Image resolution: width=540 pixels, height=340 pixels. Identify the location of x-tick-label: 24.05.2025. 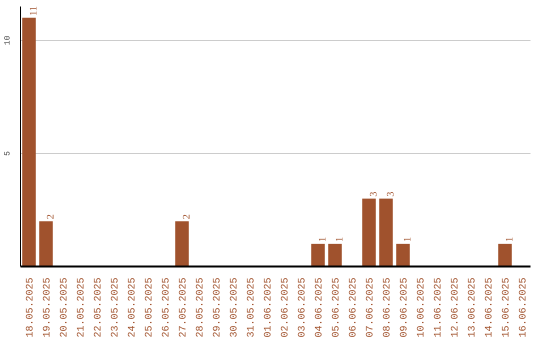
(133, 307).